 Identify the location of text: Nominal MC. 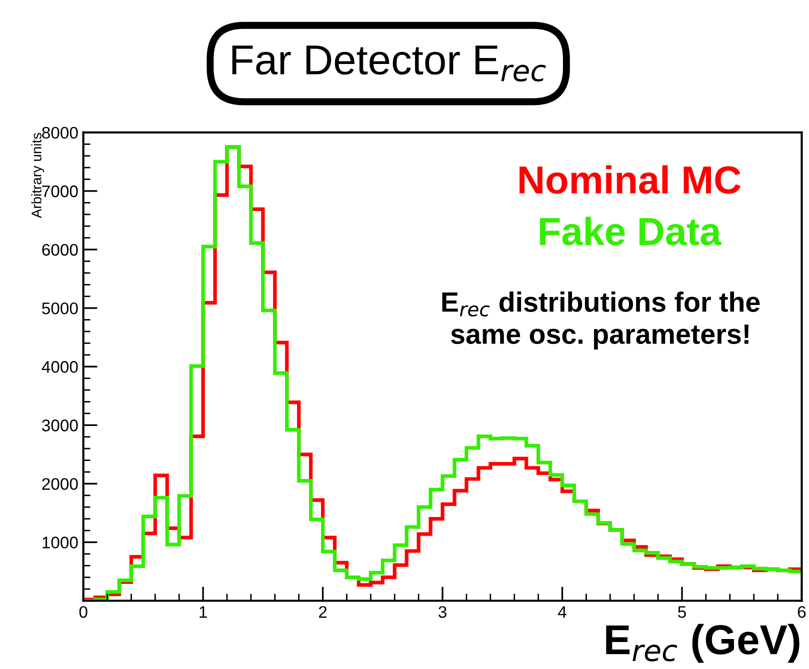
(630, 179).